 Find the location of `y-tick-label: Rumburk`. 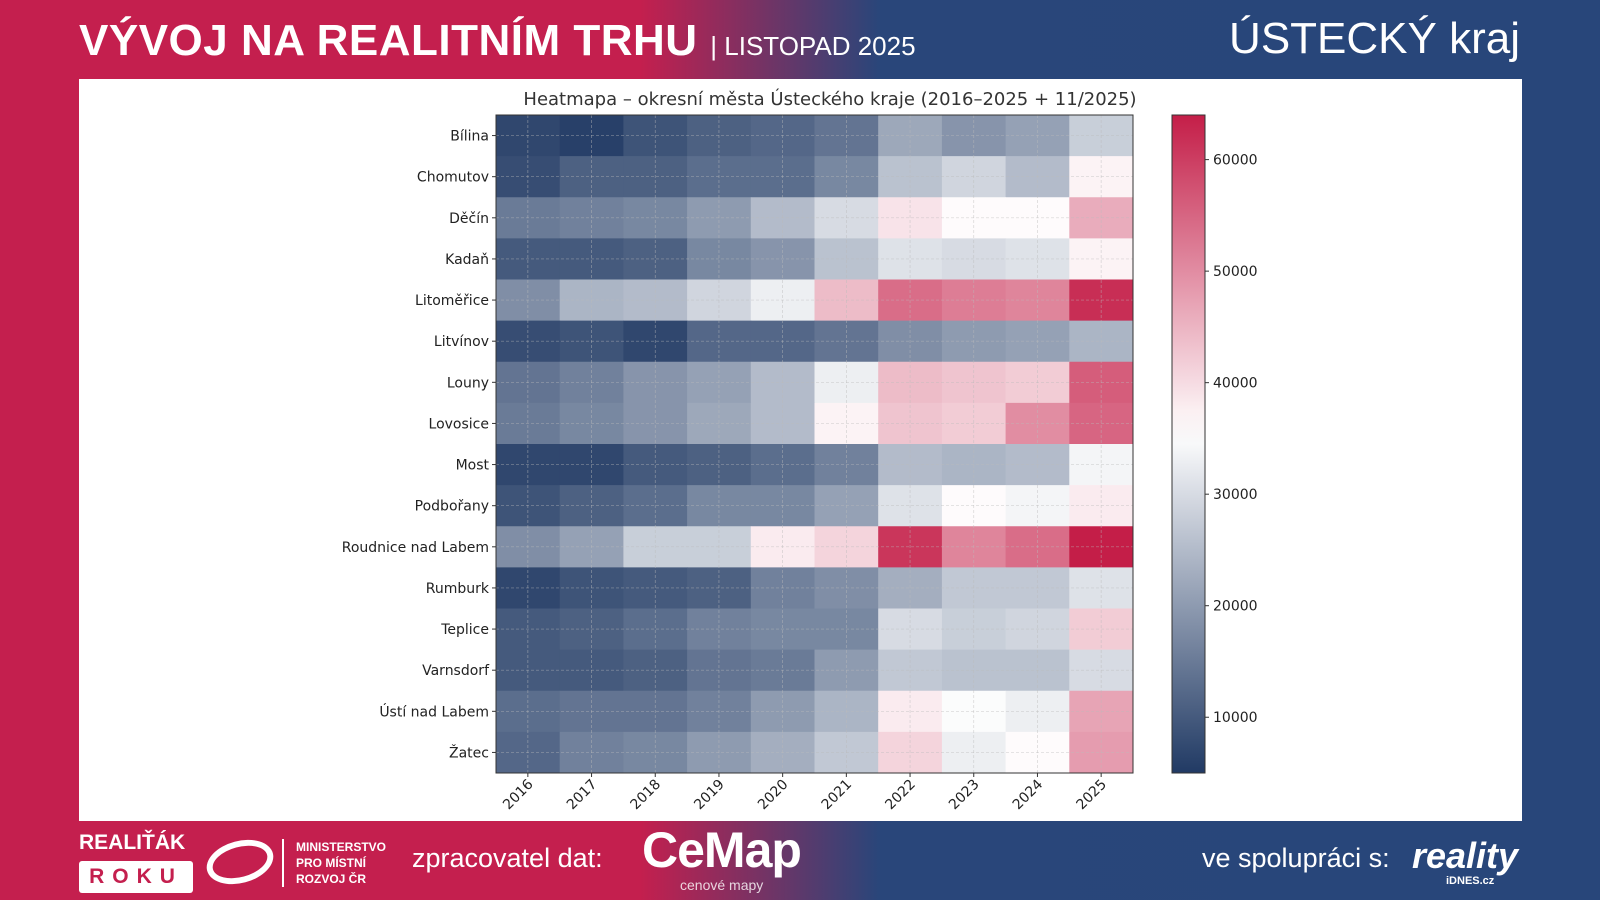

y-tick-label: Rumburk is located at coordinates (458, 589).